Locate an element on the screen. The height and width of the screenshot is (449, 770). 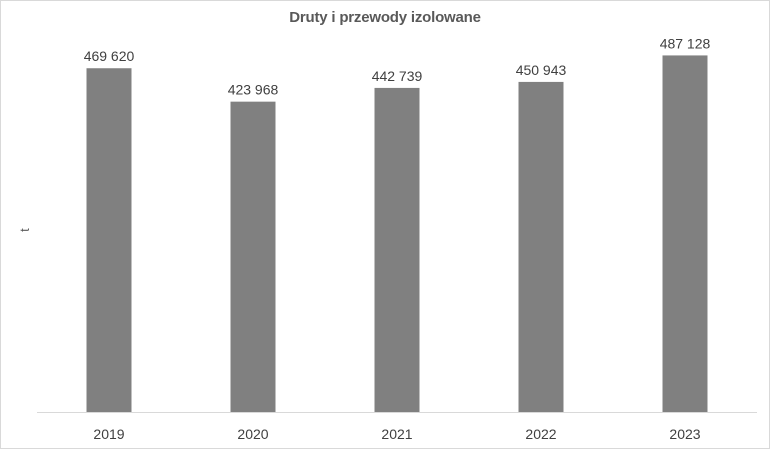
x-tick-label-2019: 2019 is located at coordinates (108, 434).